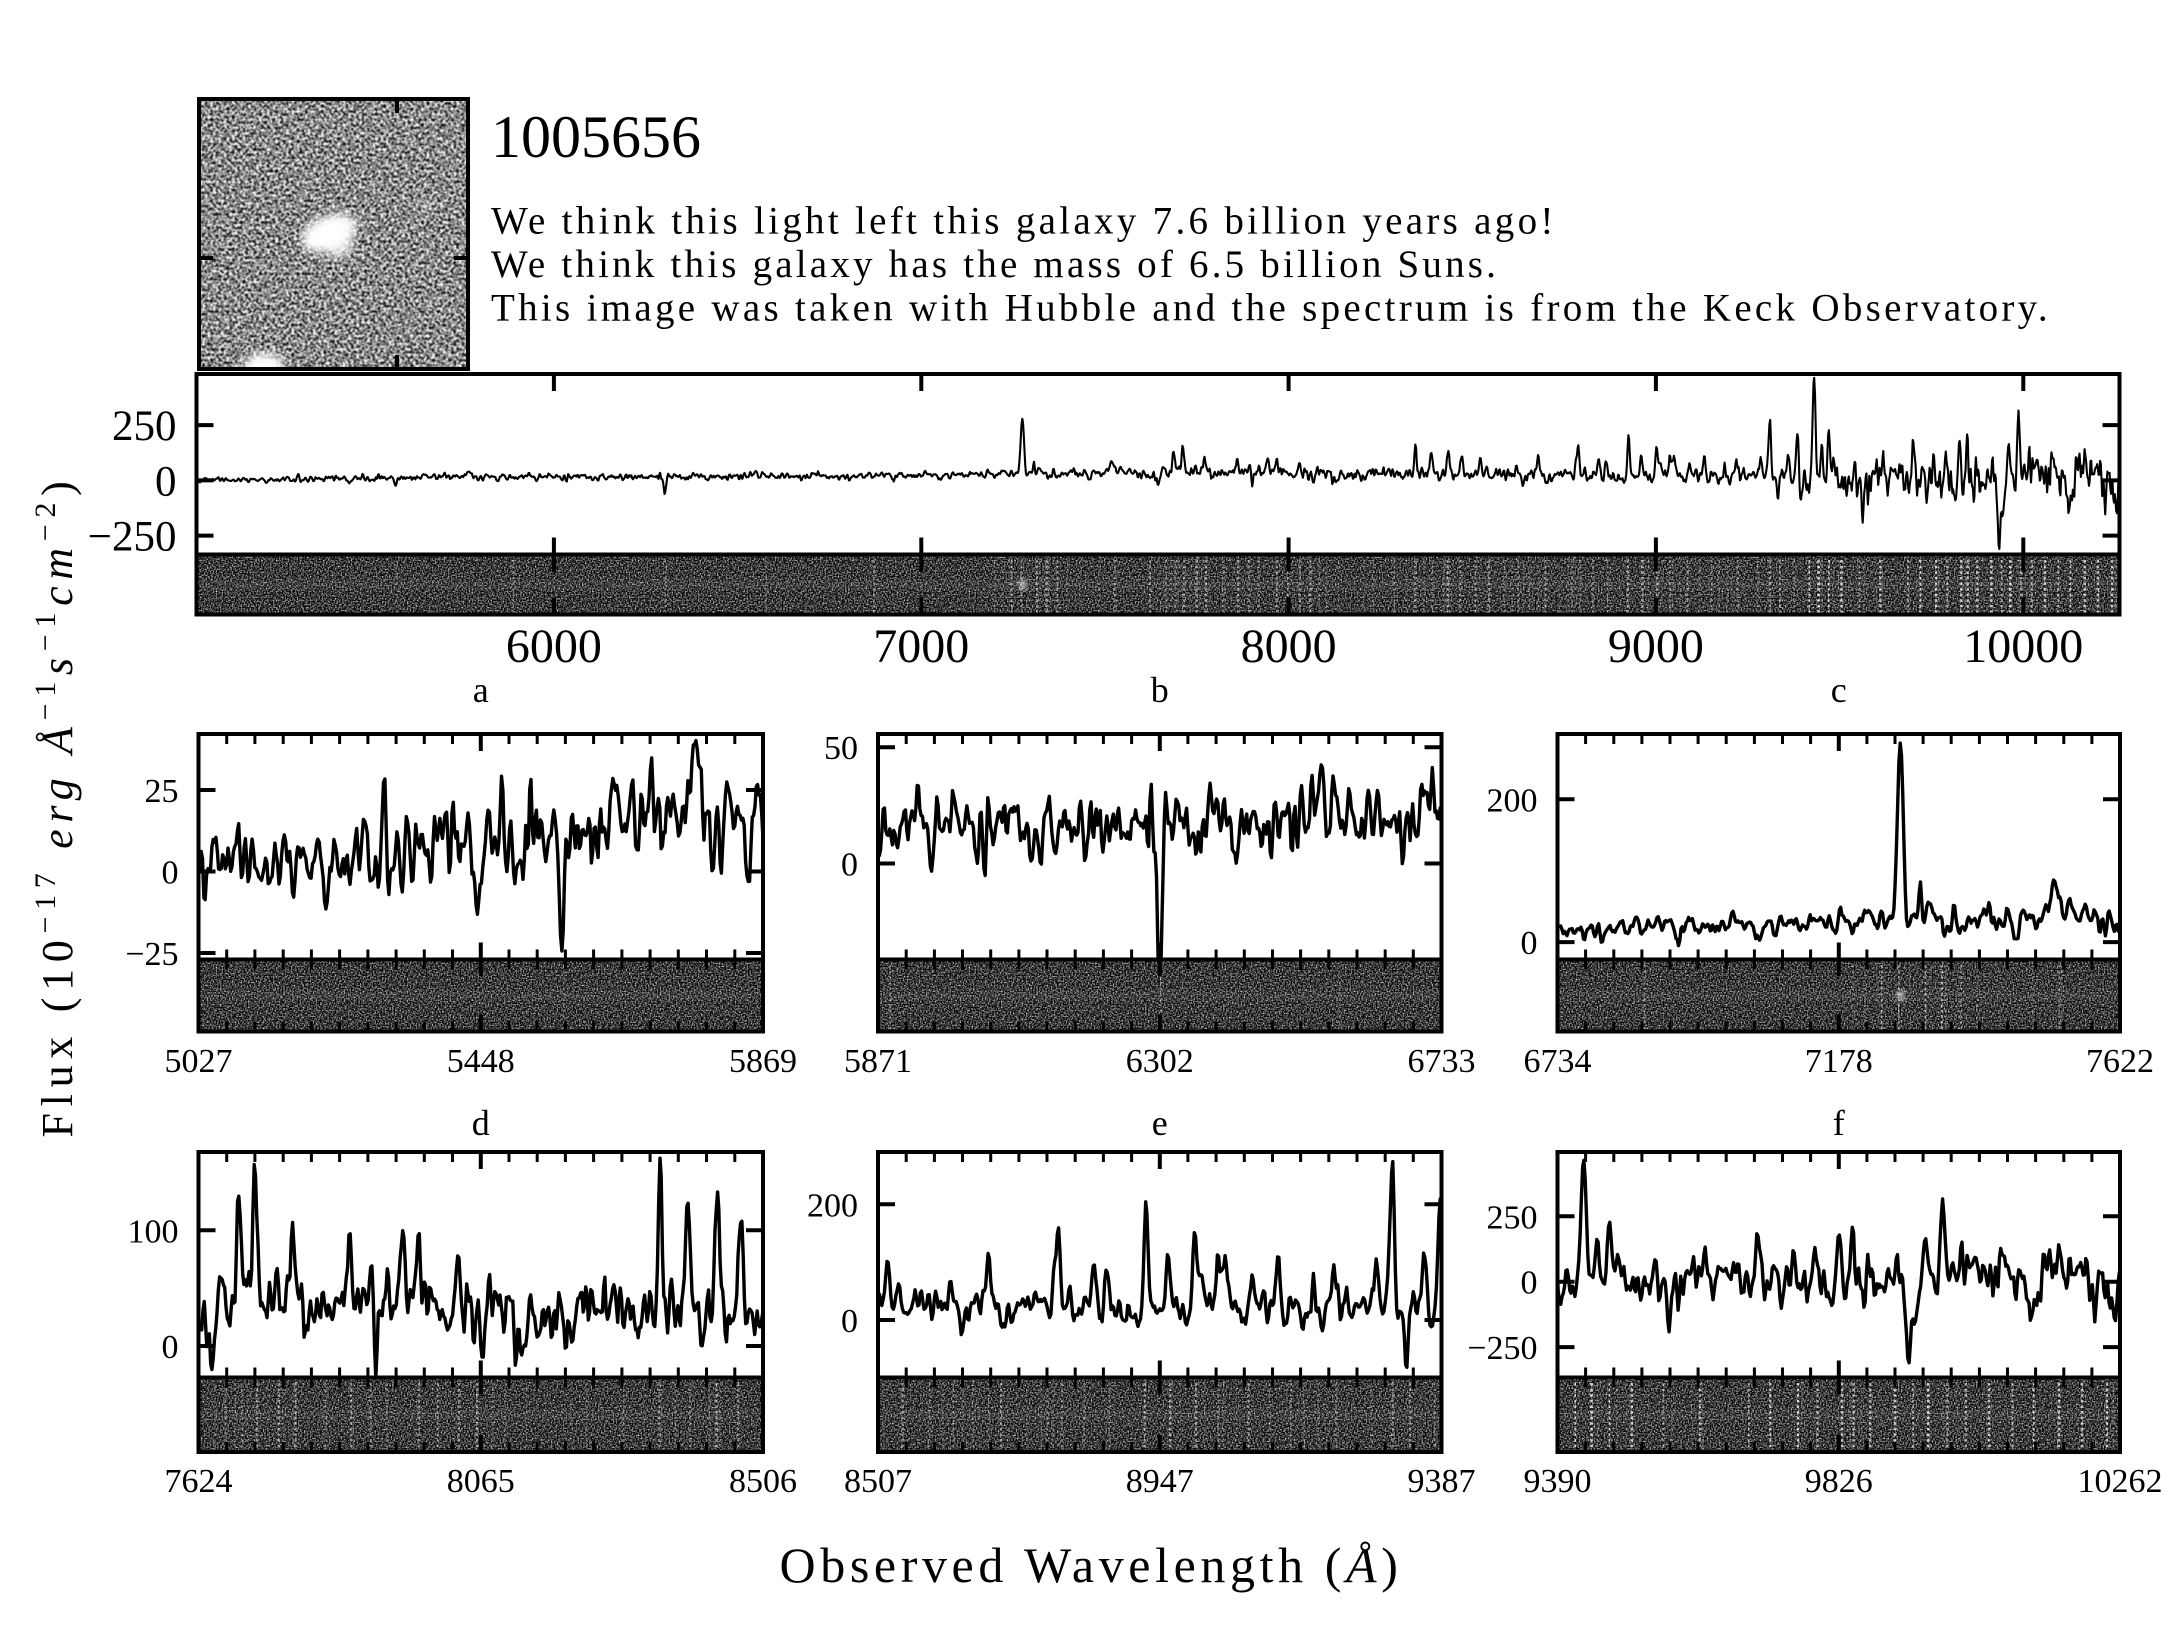 The height and width of the screenshot is (1637, 2176). I want to click on svg-text: 9387, so click(1442, 1481).